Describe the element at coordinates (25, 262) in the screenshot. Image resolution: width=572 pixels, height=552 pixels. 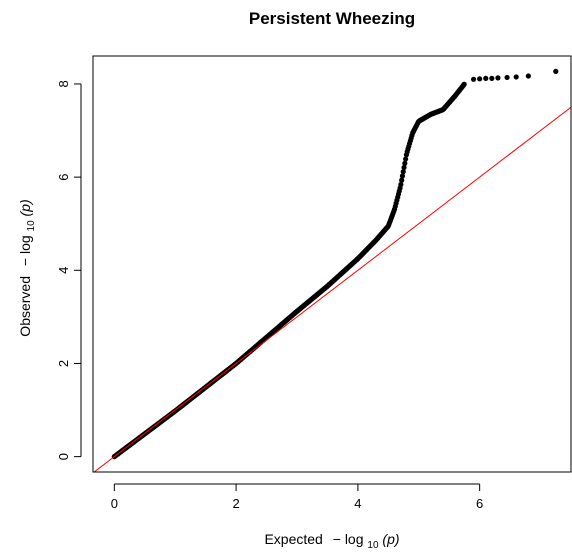
I see `y-axis-label-minus: −` at that location.